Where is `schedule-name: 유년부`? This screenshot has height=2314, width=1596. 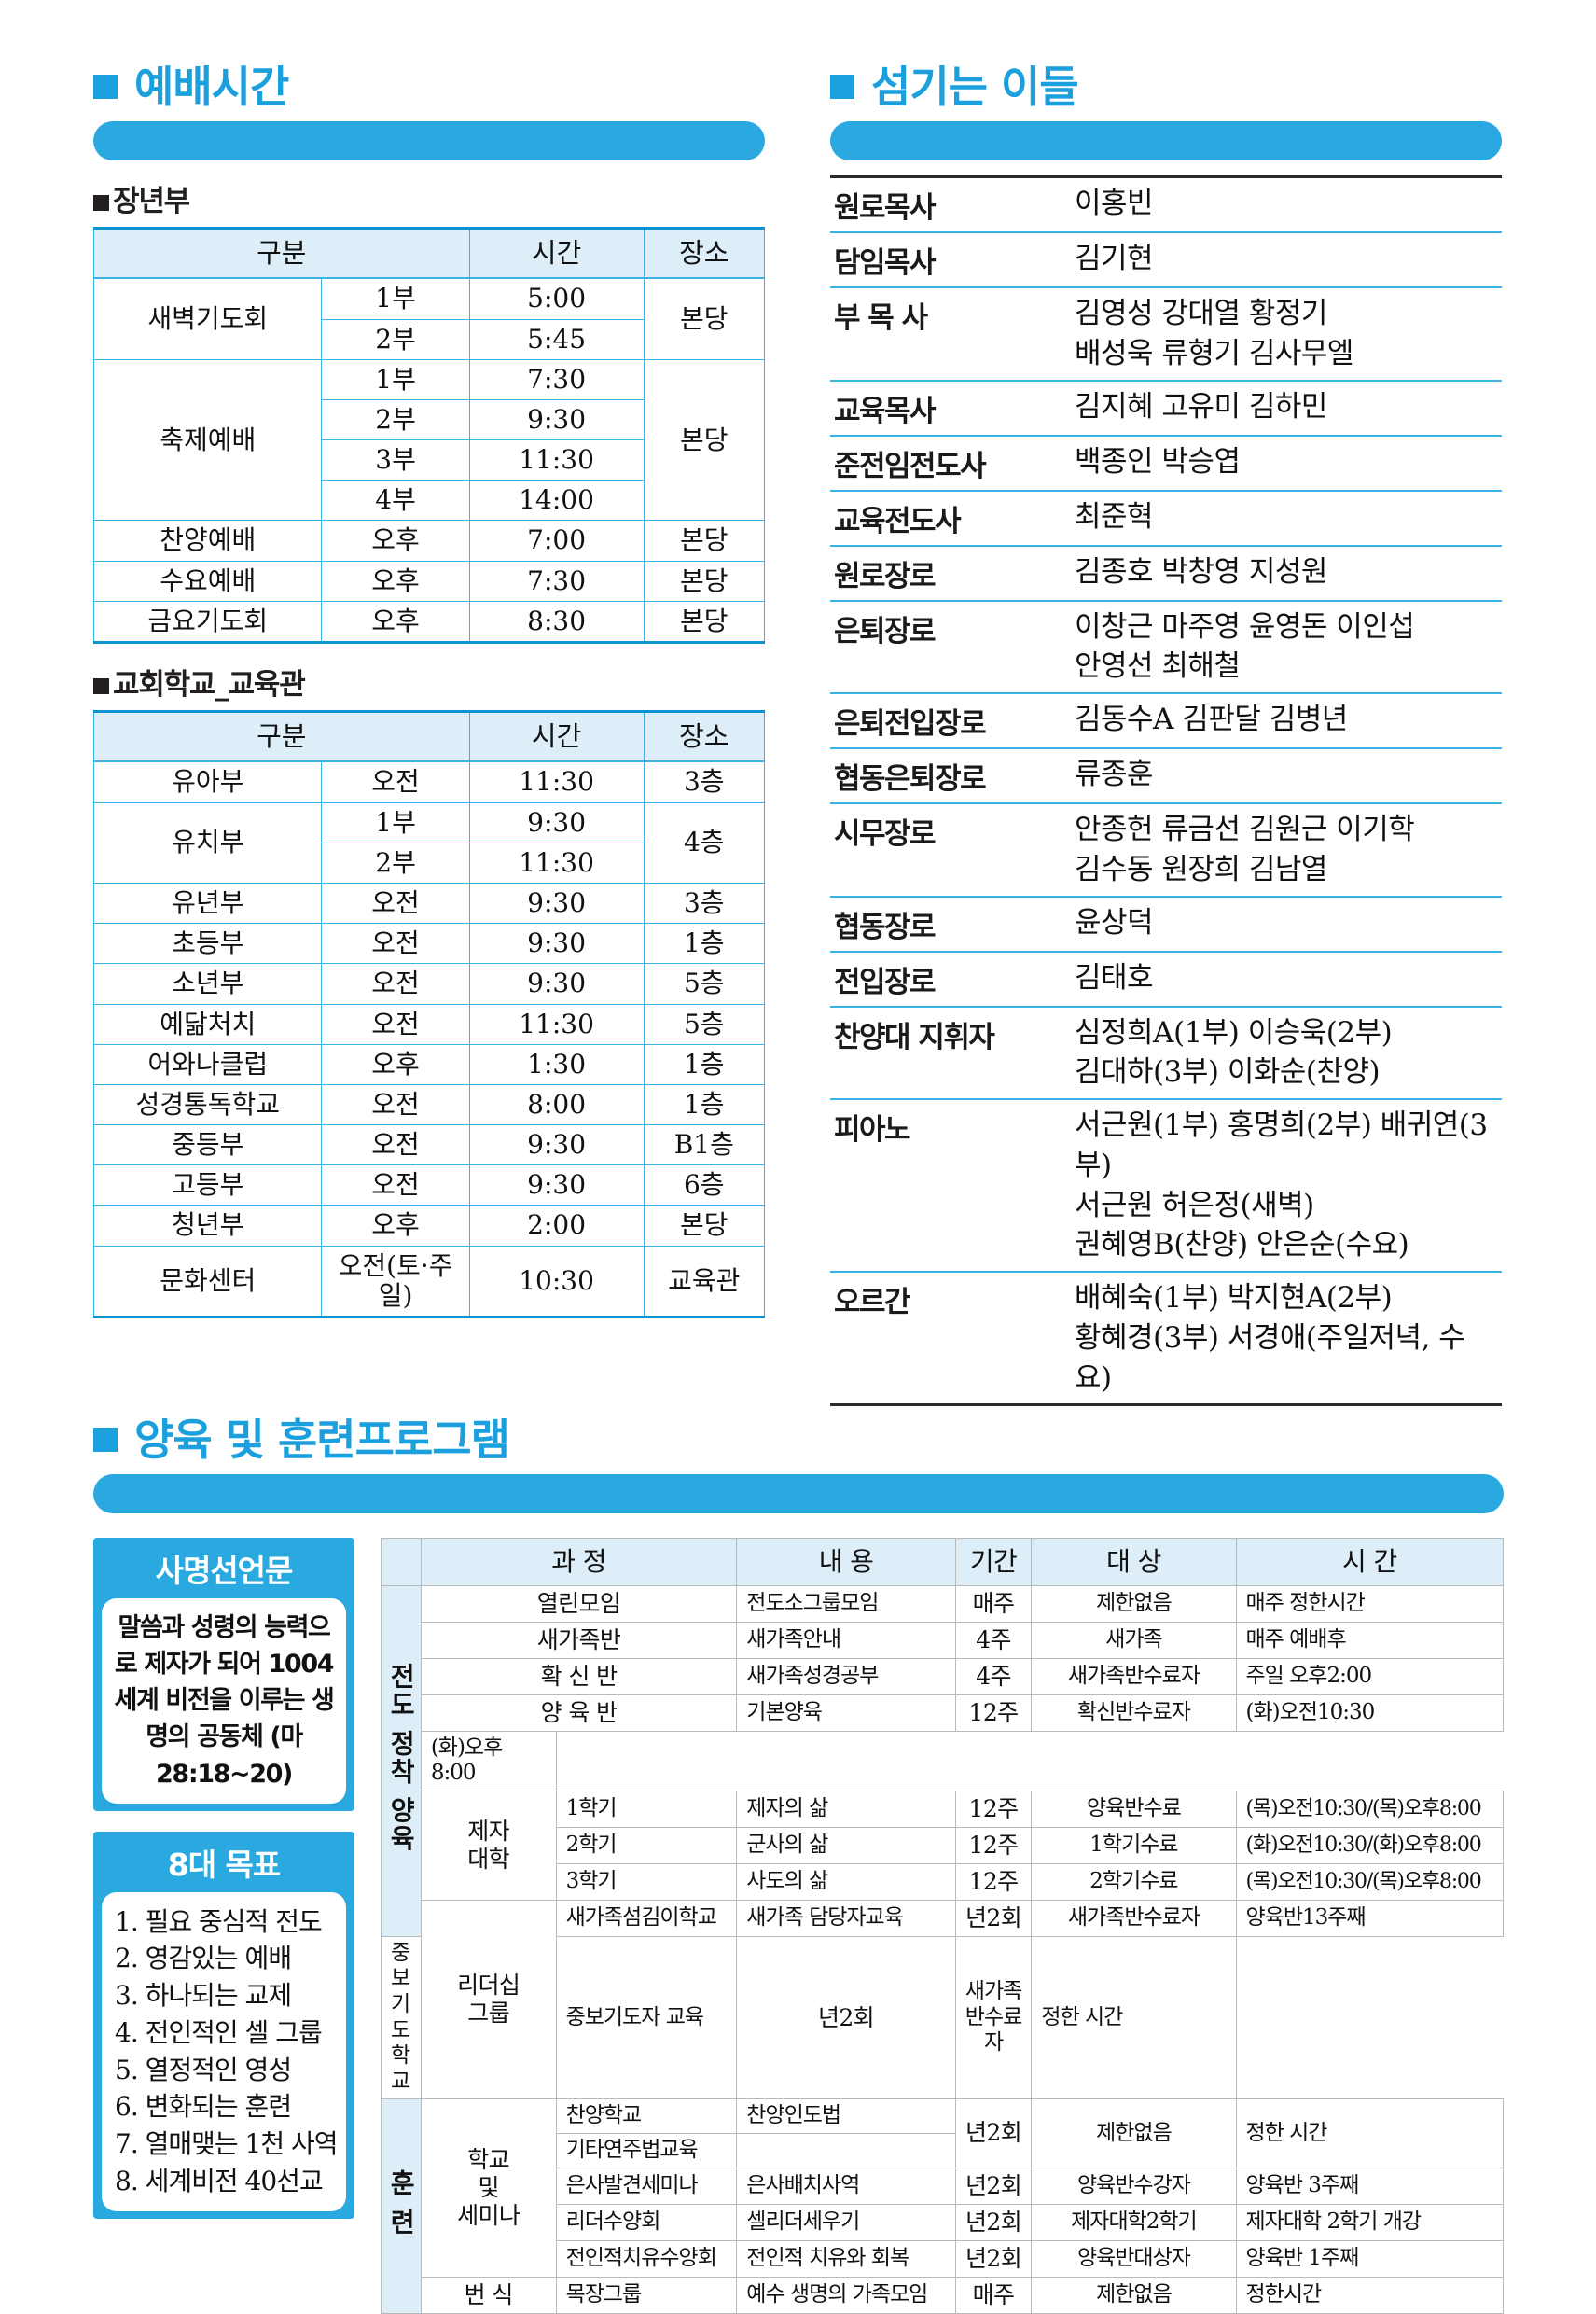
schedule-name: 유년부 is located at coordinates (207, 904).